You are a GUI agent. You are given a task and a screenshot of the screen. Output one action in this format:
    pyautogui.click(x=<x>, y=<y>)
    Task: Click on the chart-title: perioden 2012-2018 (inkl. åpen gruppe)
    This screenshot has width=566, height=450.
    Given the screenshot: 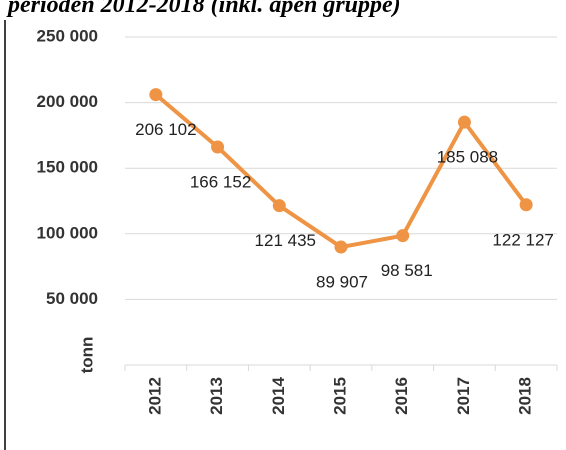 What is the action you would take?
    pyautogui.click(x=203, y=9)
    